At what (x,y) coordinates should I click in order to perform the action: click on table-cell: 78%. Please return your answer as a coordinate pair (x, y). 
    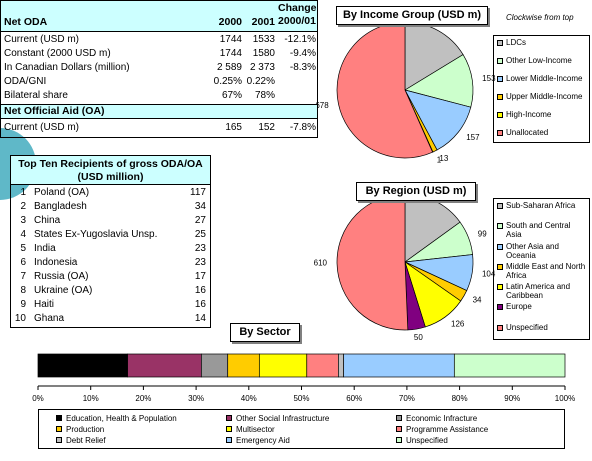
    Looking at the image, I should click on (264, 95).